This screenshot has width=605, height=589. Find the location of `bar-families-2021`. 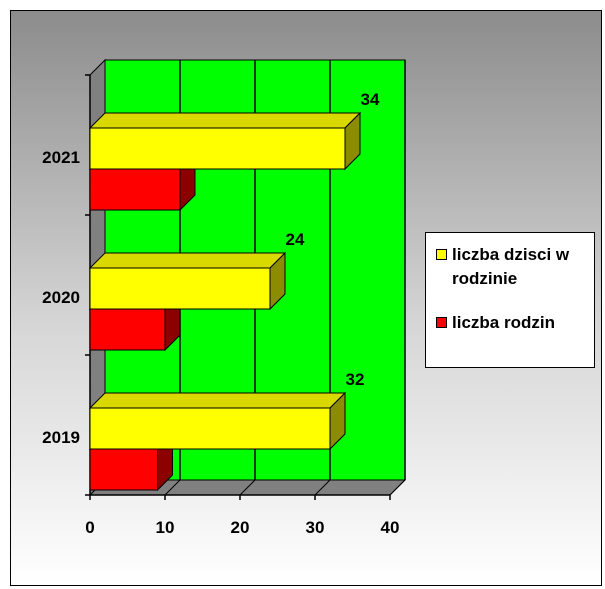

bar-families-2021 is located at coordinates (135, 189).